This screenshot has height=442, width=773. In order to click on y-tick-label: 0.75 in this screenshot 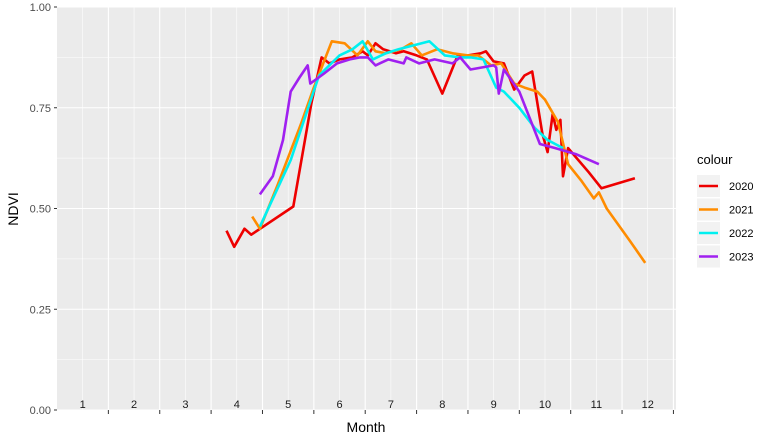, I will do `click(40, 109)`.